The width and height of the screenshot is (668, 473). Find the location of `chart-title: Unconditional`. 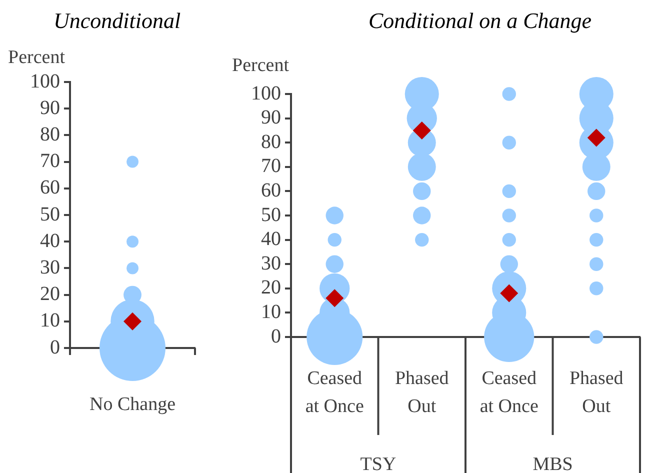

chart-title: Unconditional is located at coordinates (117, 20).